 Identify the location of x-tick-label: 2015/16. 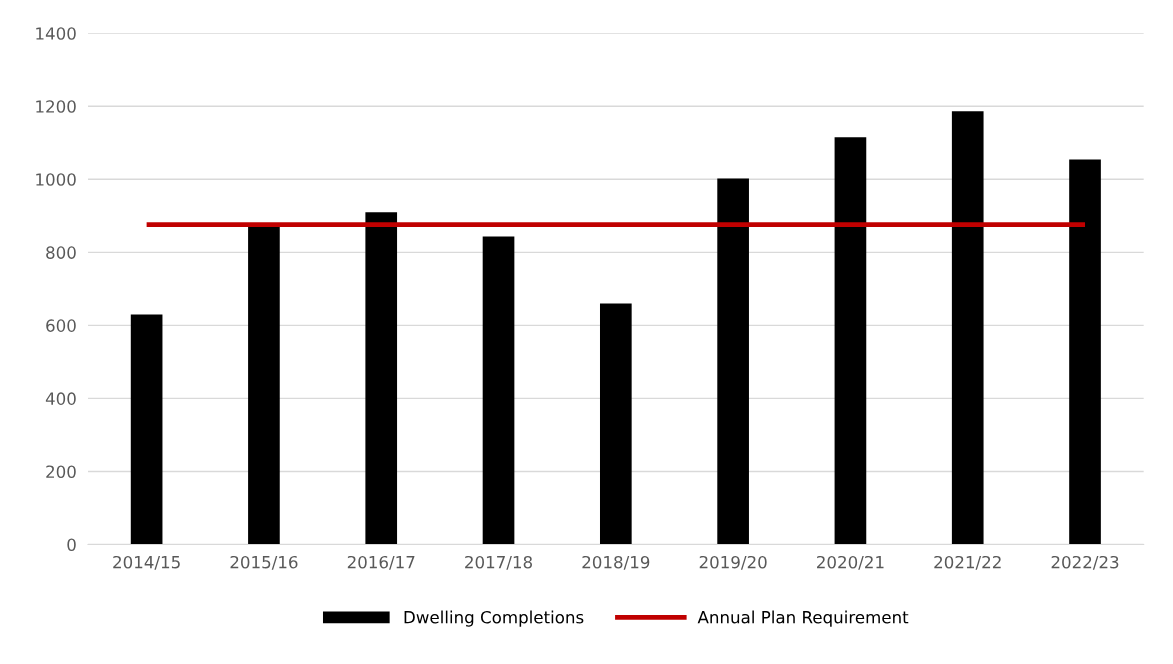
(264, 562).